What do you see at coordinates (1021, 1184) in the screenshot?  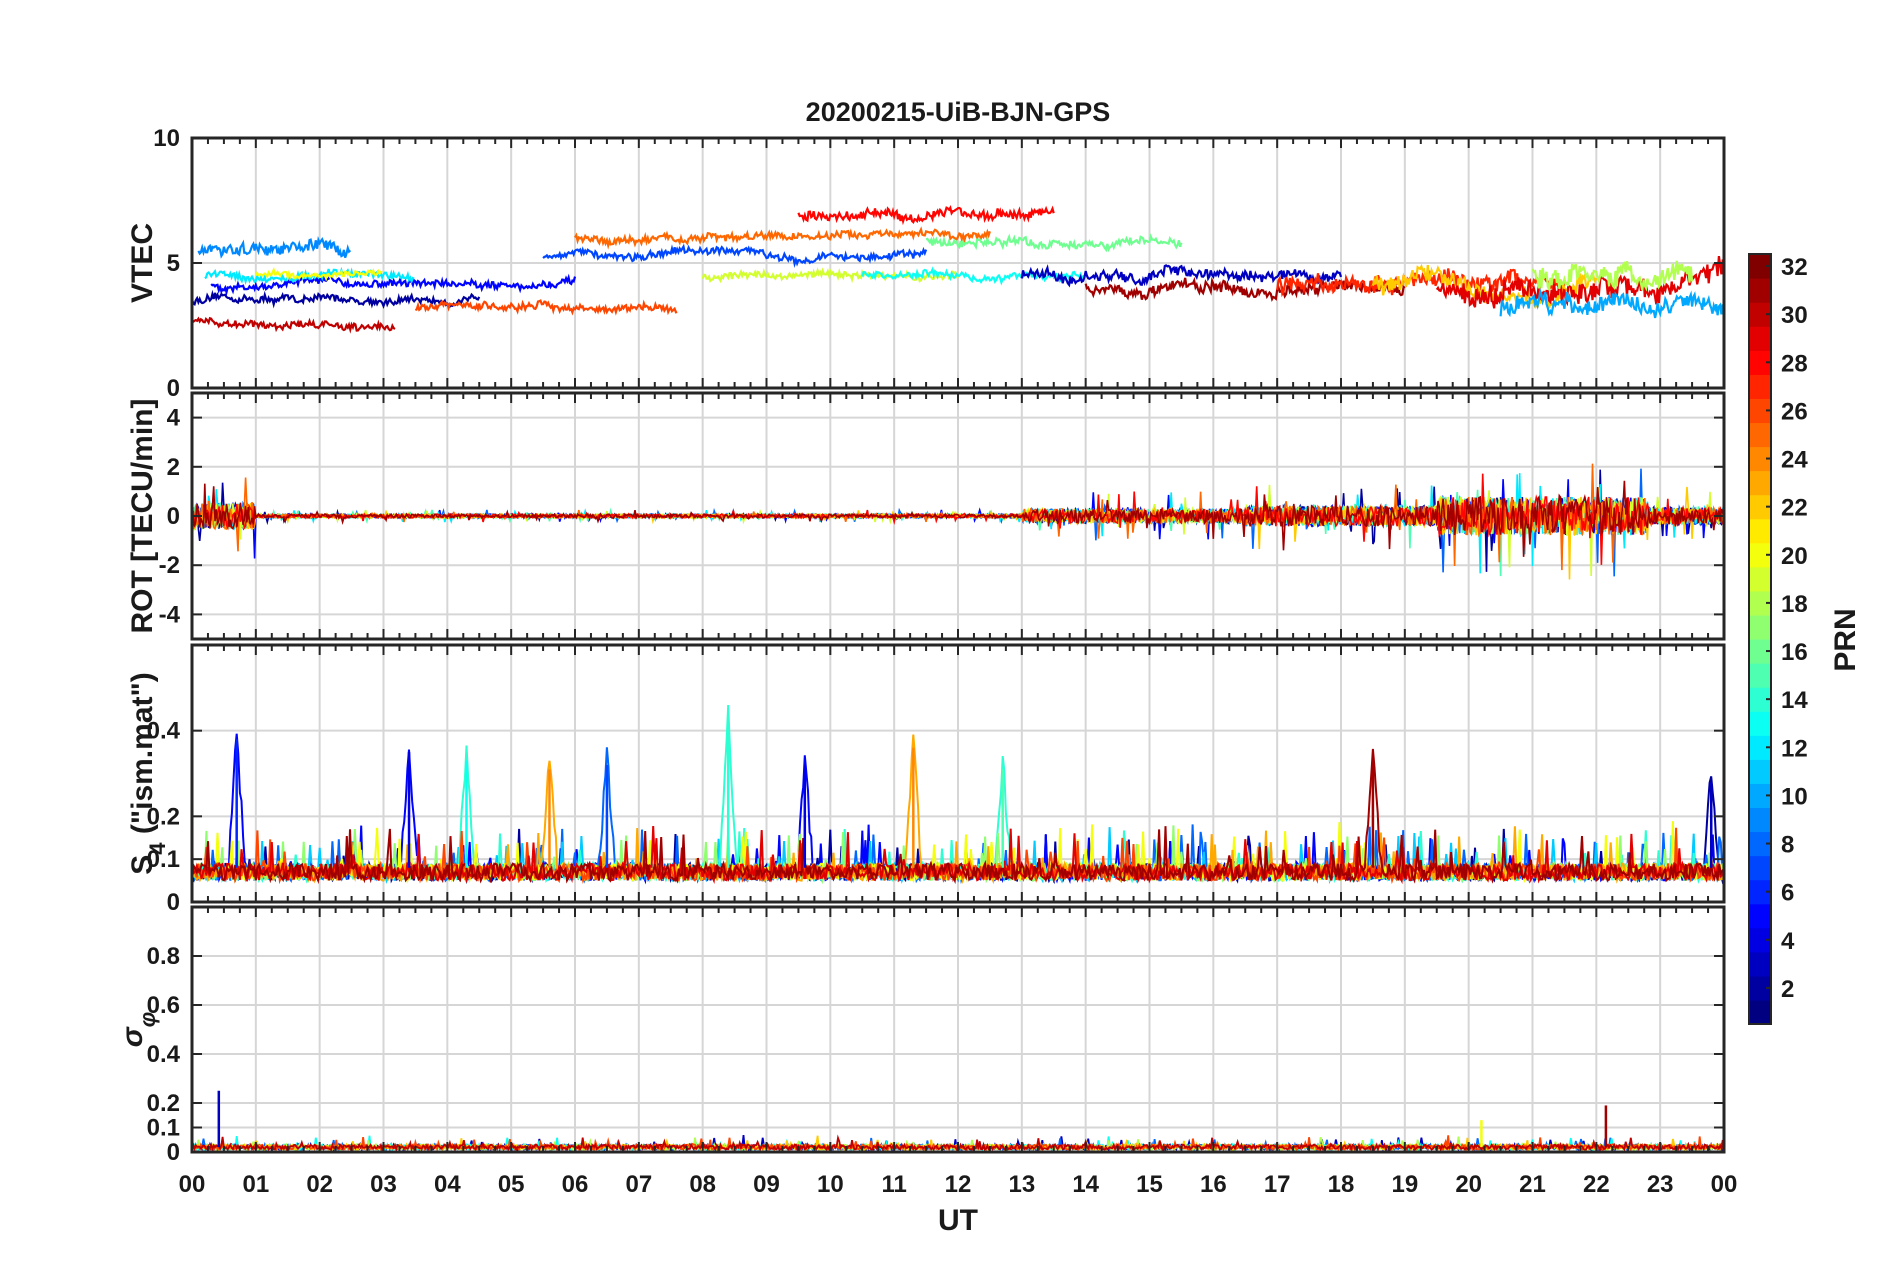 I see `x-tick-label: 13` at bounding box center [1021, 1184].